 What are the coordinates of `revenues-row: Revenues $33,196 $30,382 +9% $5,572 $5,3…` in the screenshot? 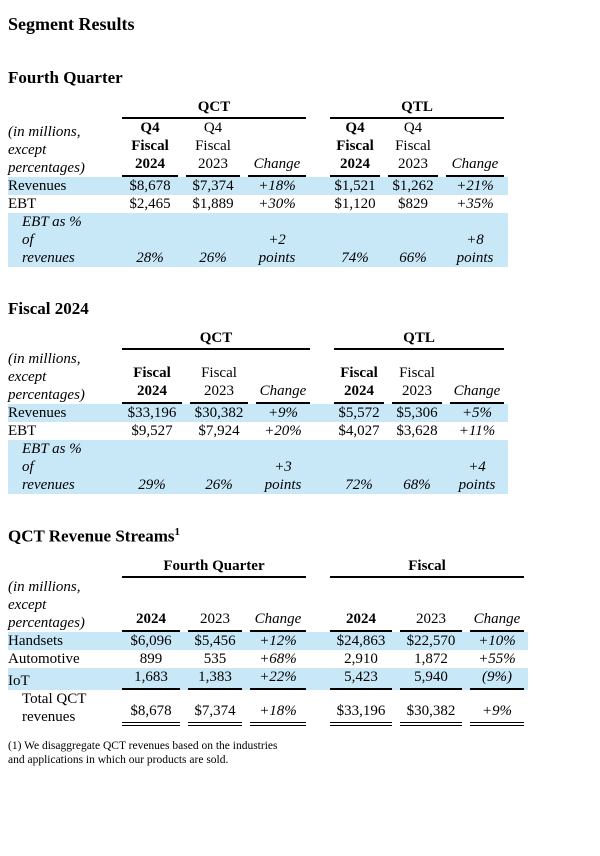 It's located at (258, 413).